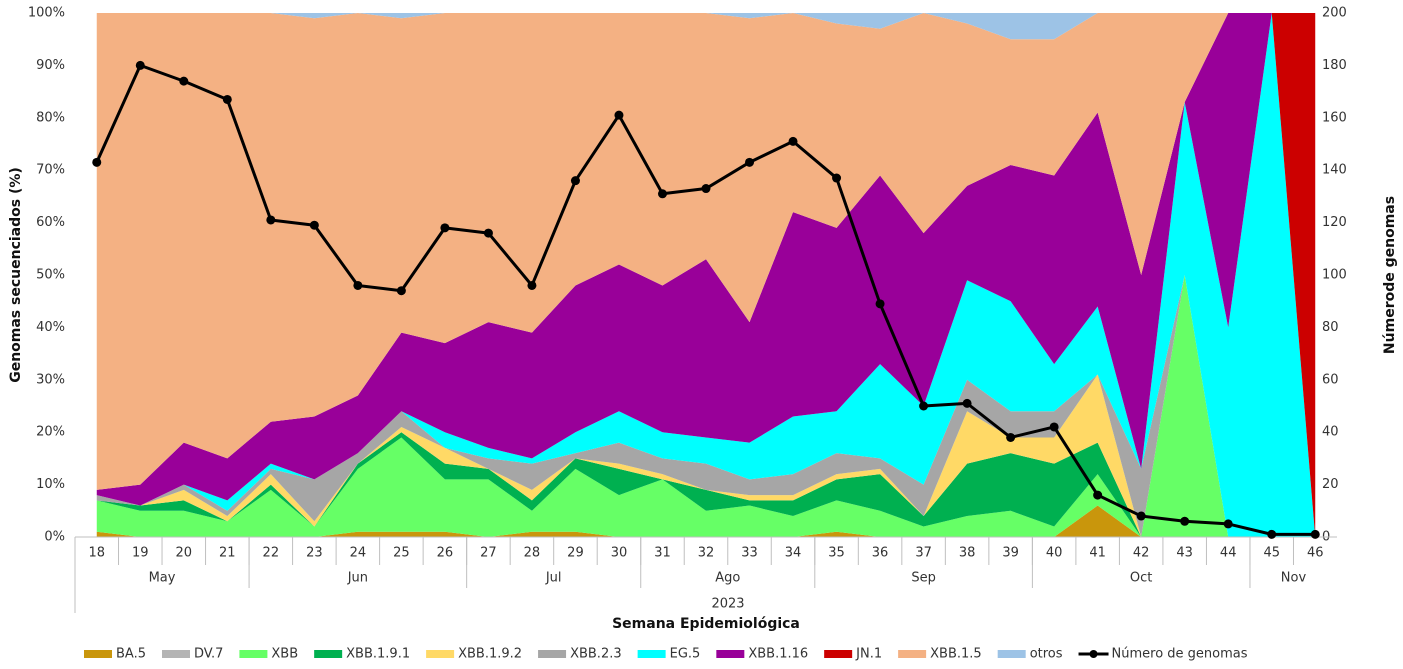  I want to click on month-label: Sep, so click(923, 578).